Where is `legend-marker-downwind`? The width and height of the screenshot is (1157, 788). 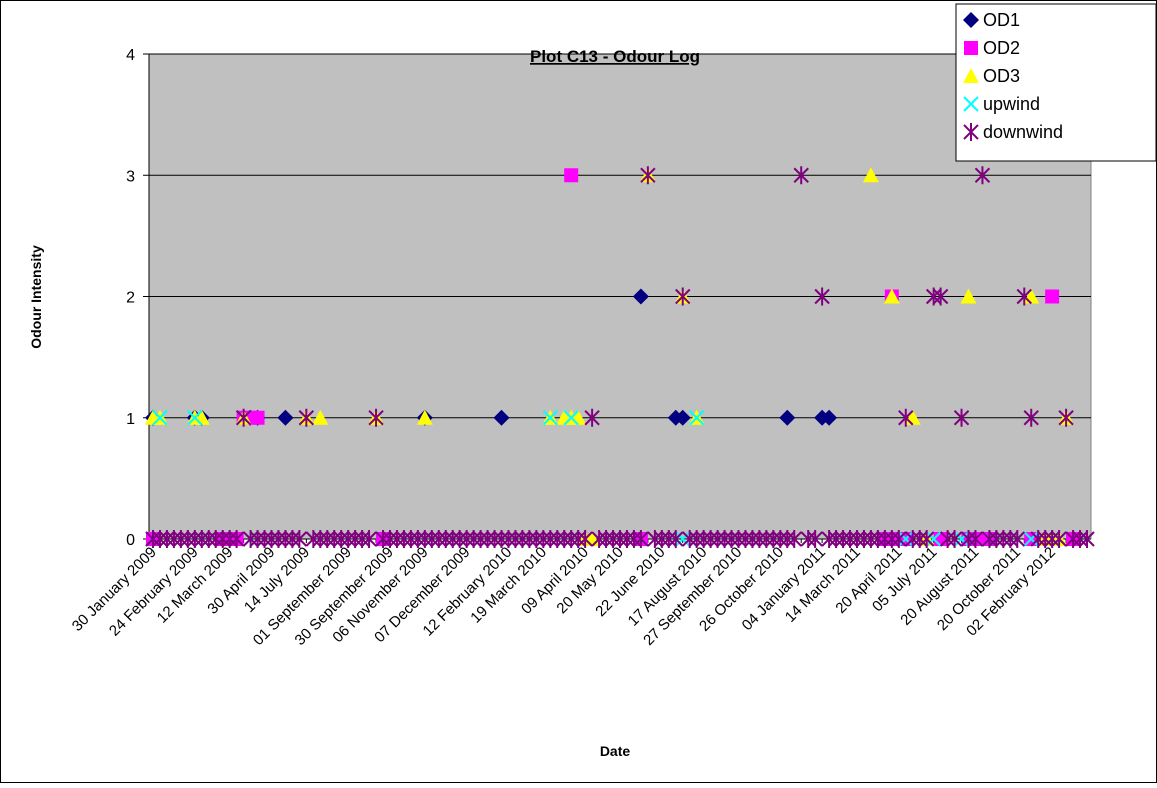 legend-marker-downwind is located at coordinates (971, 132).